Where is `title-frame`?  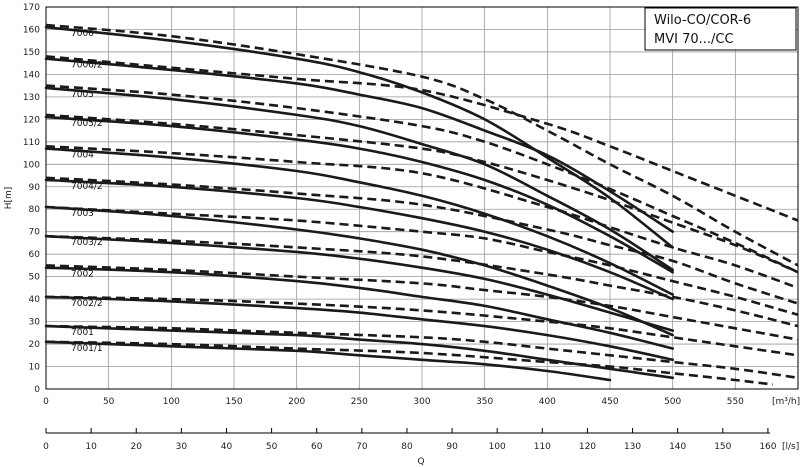
title-frame is located at coordinates (720, 29).